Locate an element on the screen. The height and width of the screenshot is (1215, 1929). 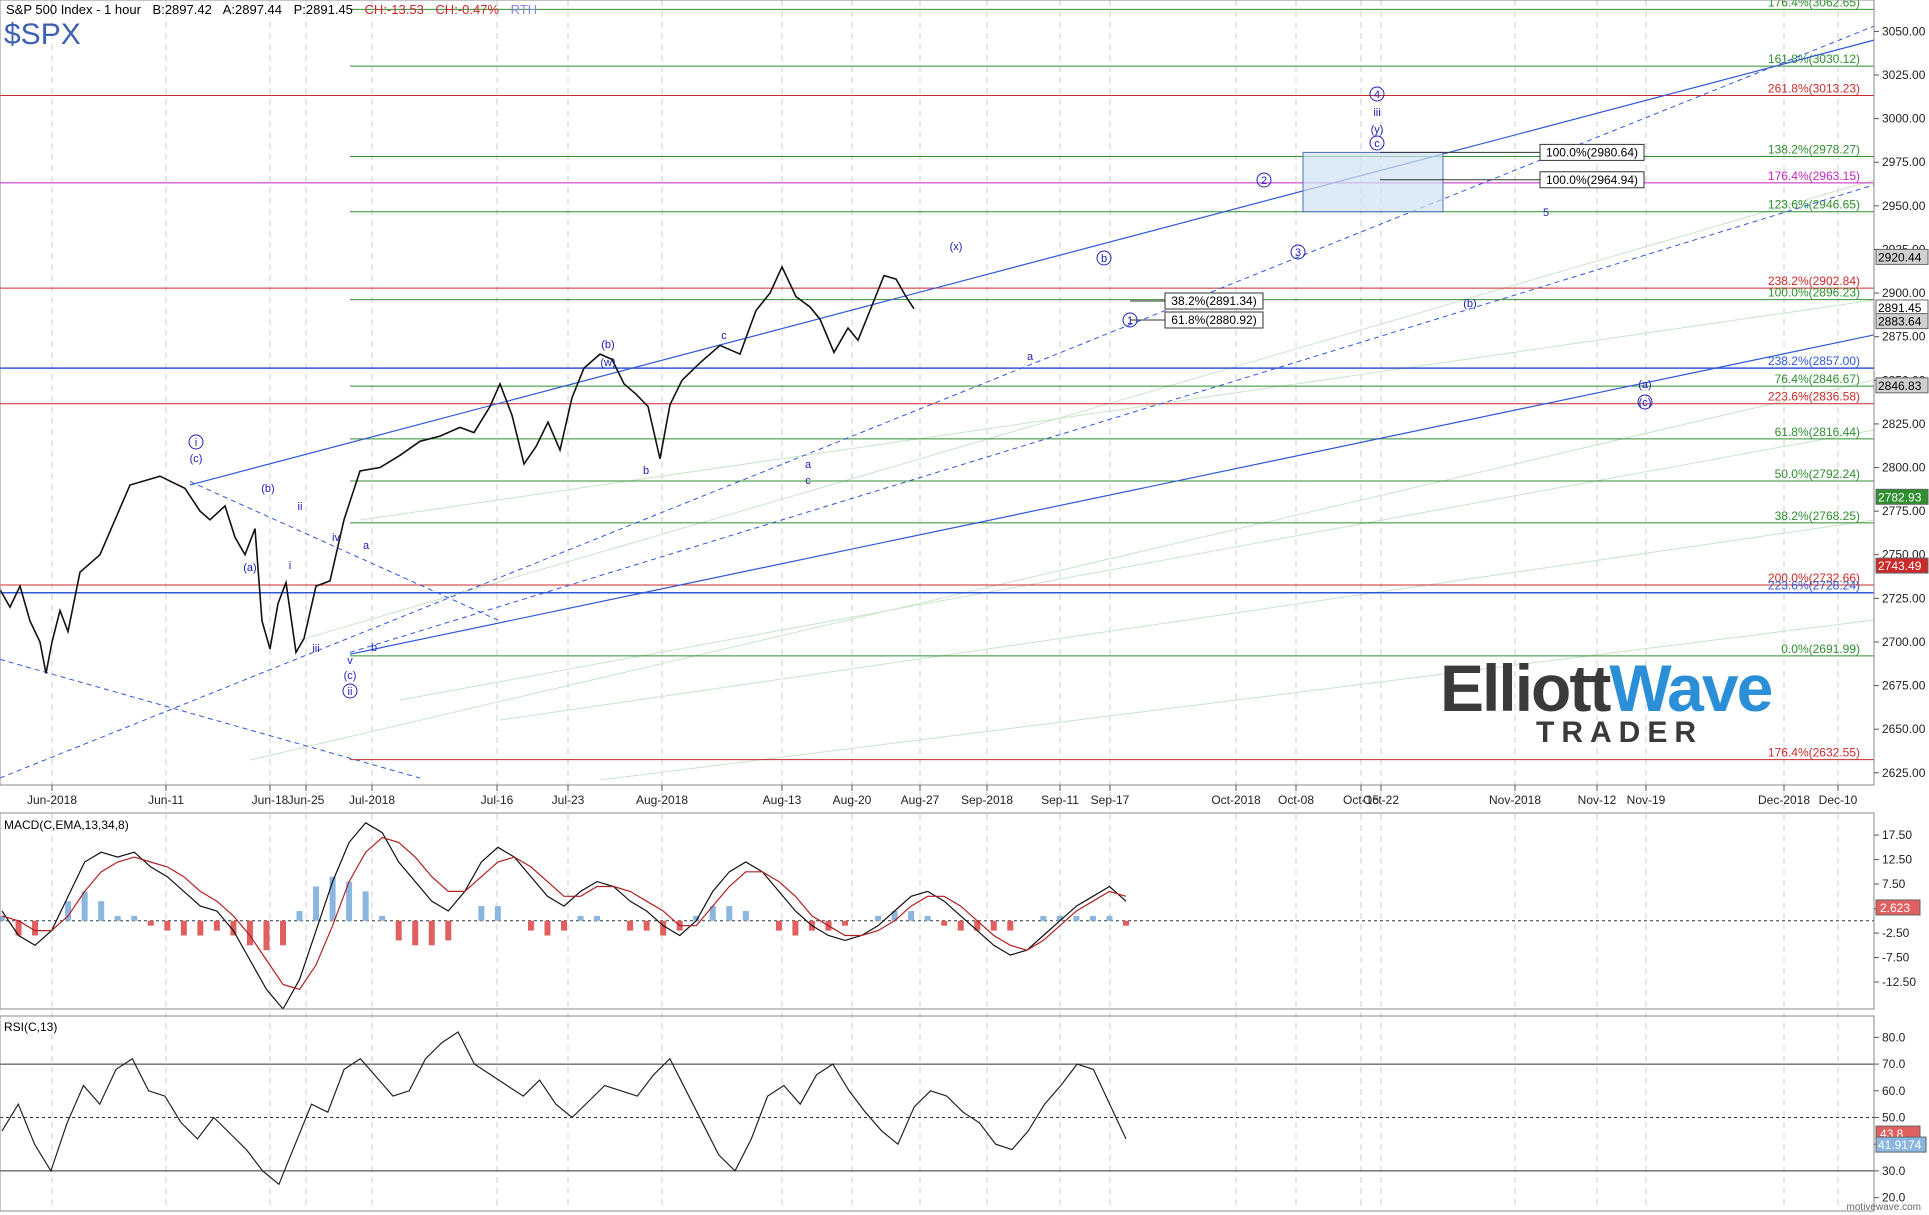
rsi-y-tick-label: 50.0 is located at coordinates (1894, 1118).